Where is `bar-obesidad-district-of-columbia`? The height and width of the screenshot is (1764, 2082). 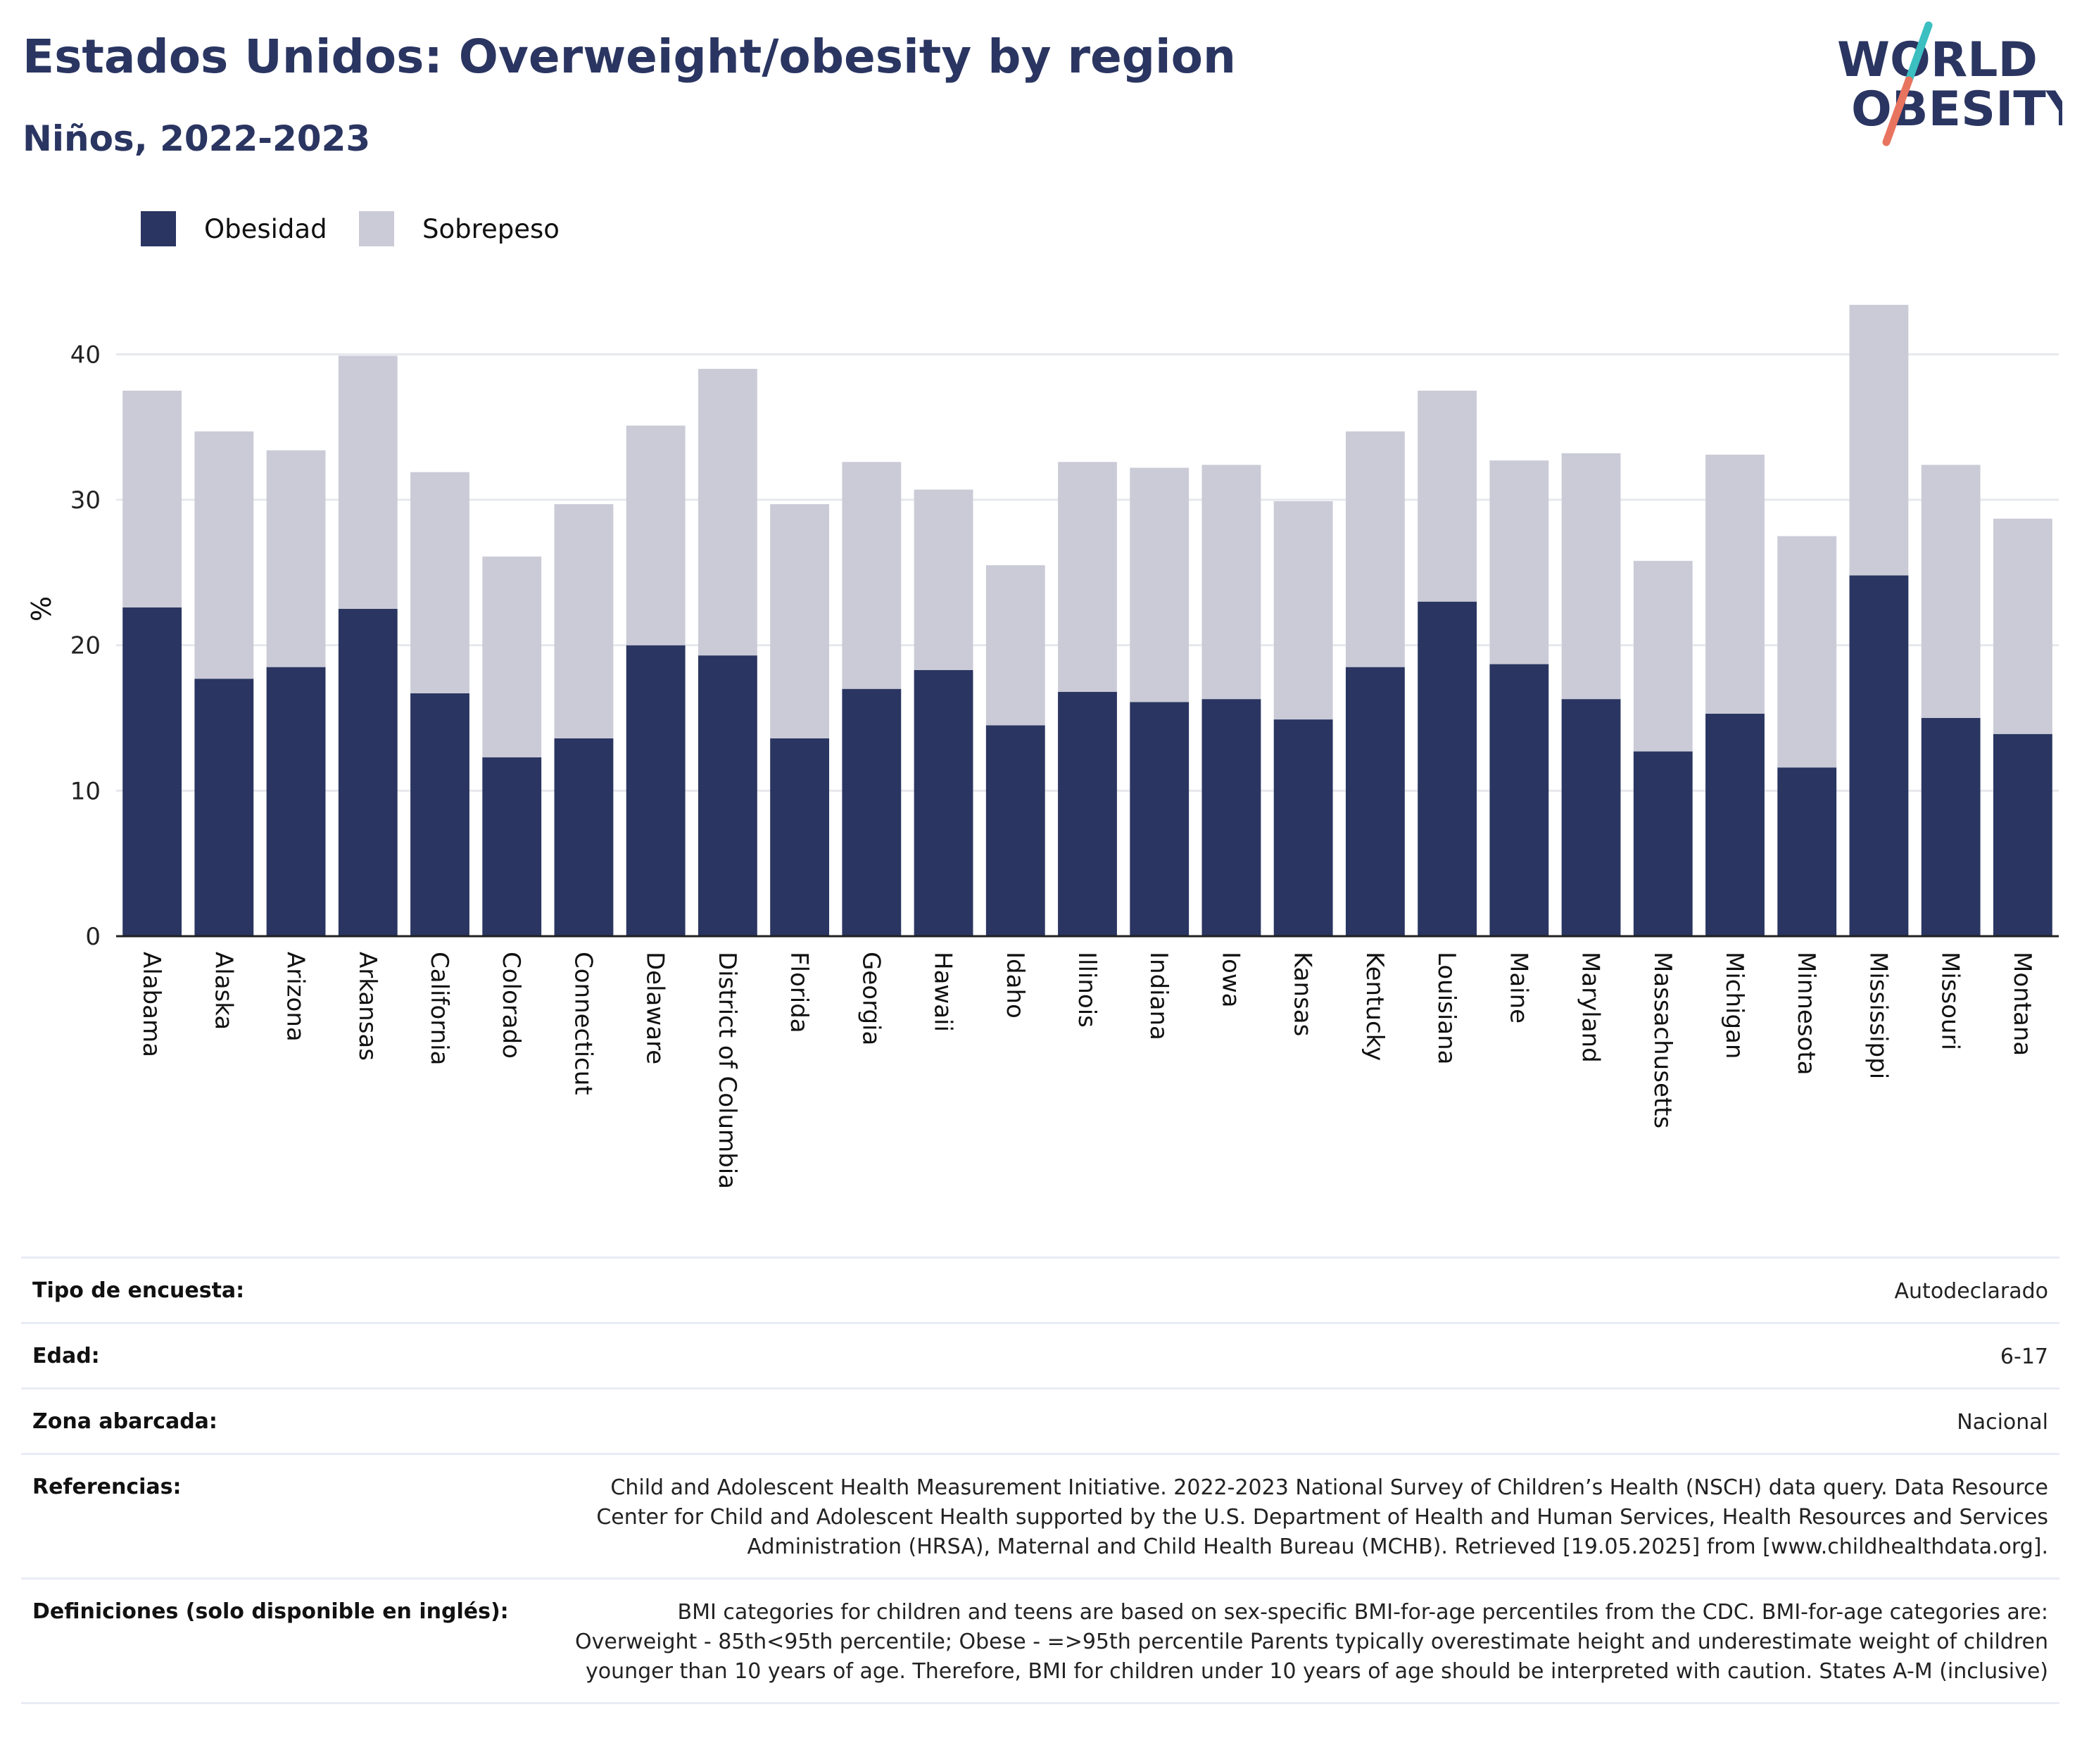
bar-obesidad-district-of-columbia is located at coordinates (727, 796).